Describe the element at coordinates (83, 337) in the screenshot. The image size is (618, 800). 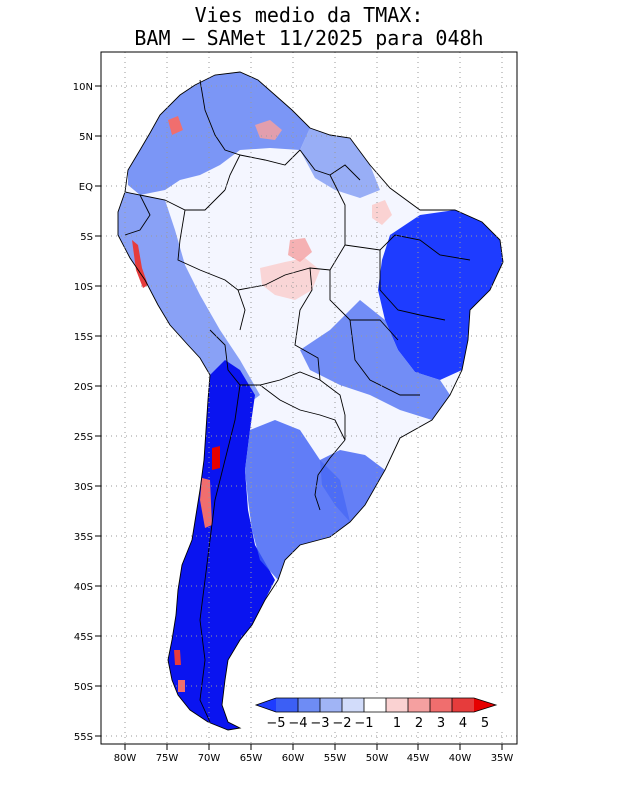
I see `lat-label: 15S` at that location.